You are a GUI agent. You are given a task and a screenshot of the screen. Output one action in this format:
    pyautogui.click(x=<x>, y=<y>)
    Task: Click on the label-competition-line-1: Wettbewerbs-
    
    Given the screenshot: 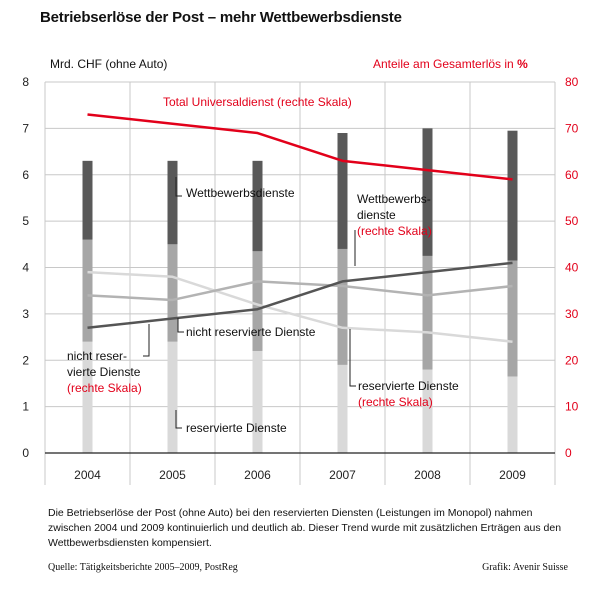 What is the action you would take?
    pyautogui.click(x=394, y=199)
    